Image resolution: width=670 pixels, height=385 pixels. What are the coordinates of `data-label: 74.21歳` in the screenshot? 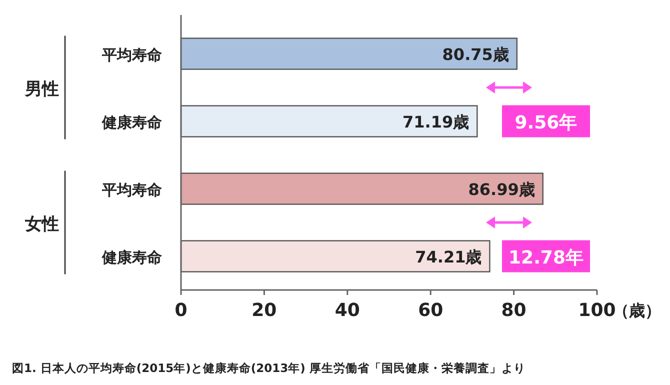 It's located at (448, 256).